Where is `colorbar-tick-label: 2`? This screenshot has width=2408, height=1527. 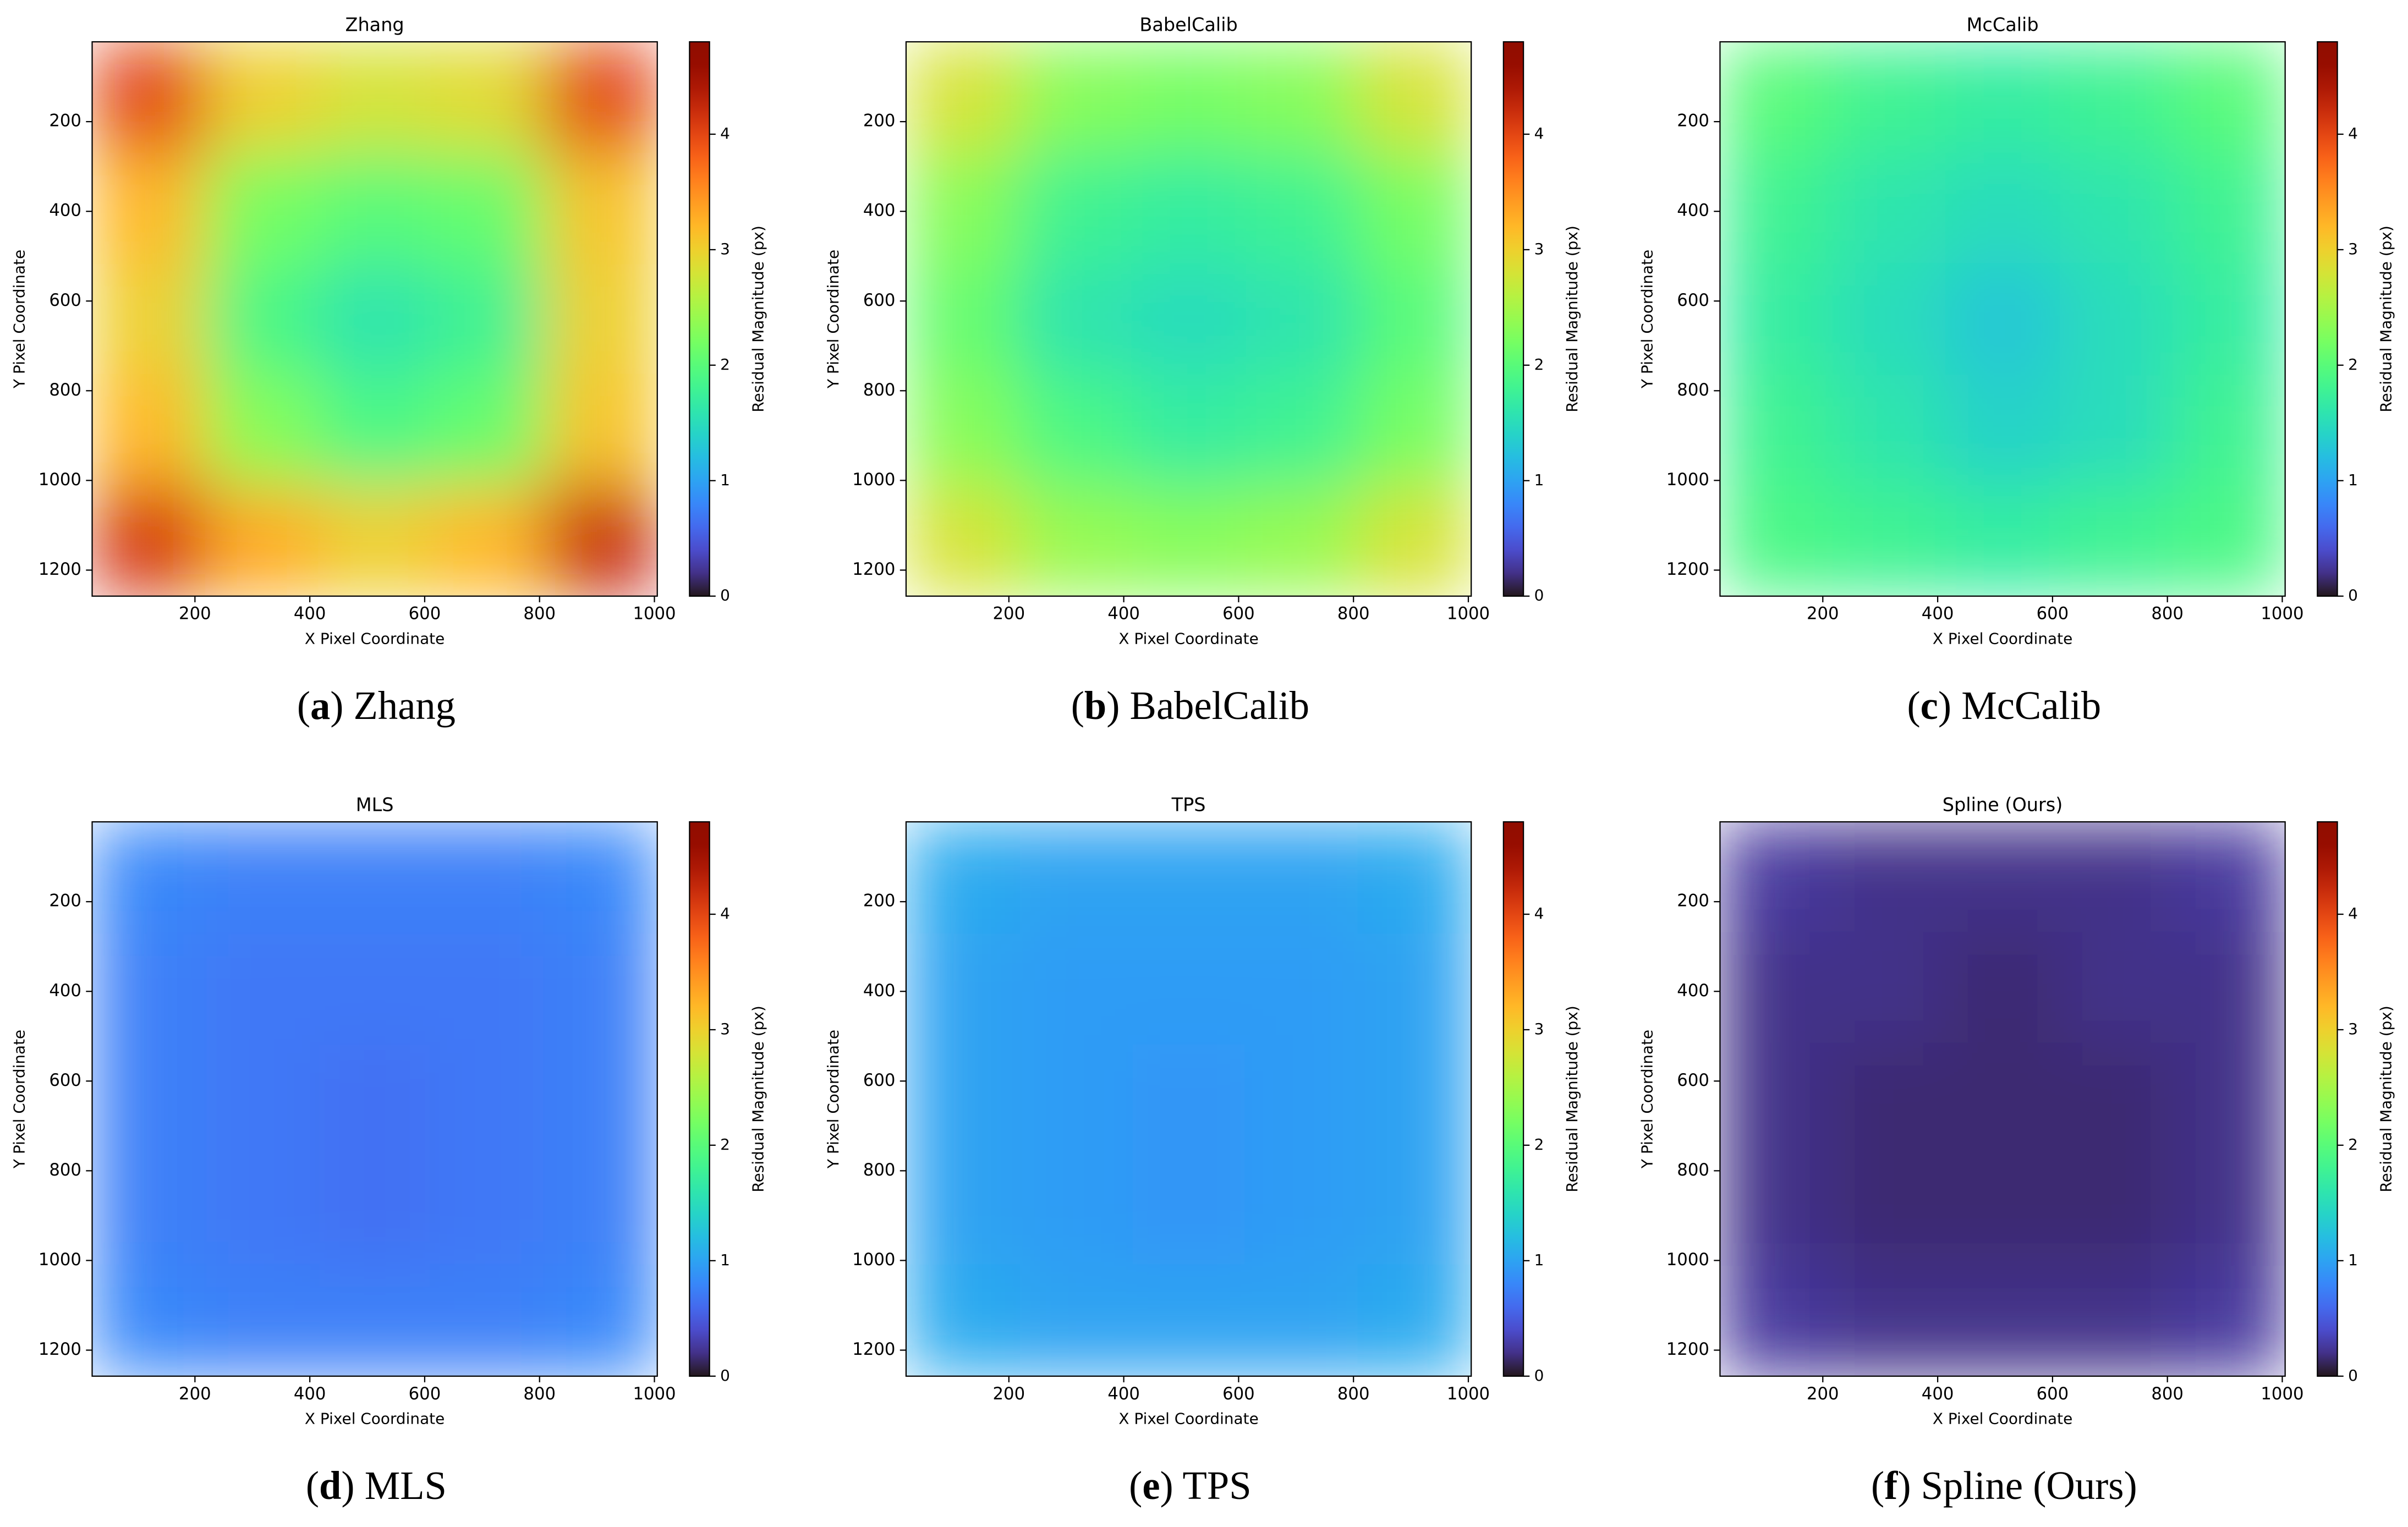
colorbar-tick-label: 2 is located at coordinates (1539, 1144).